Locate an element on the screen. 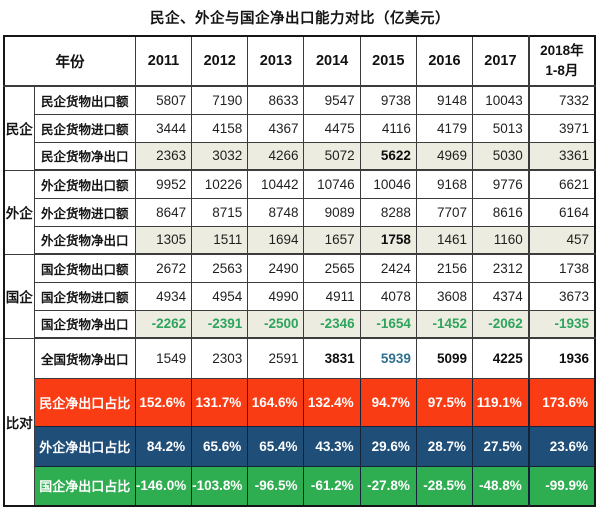 The height and width of the screenshot is (513, 600). value-cell: 4475 is located at coordinates (332, 128).